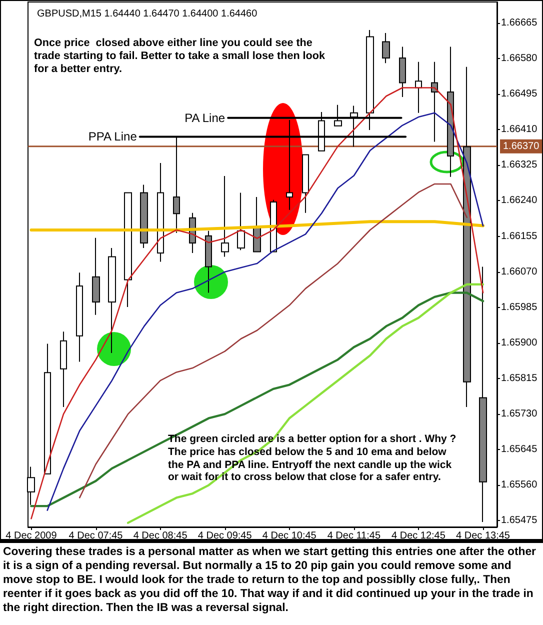 The image size is (543, 625). I want to click on y-tick-label: 1.65475, so click(519, 520).